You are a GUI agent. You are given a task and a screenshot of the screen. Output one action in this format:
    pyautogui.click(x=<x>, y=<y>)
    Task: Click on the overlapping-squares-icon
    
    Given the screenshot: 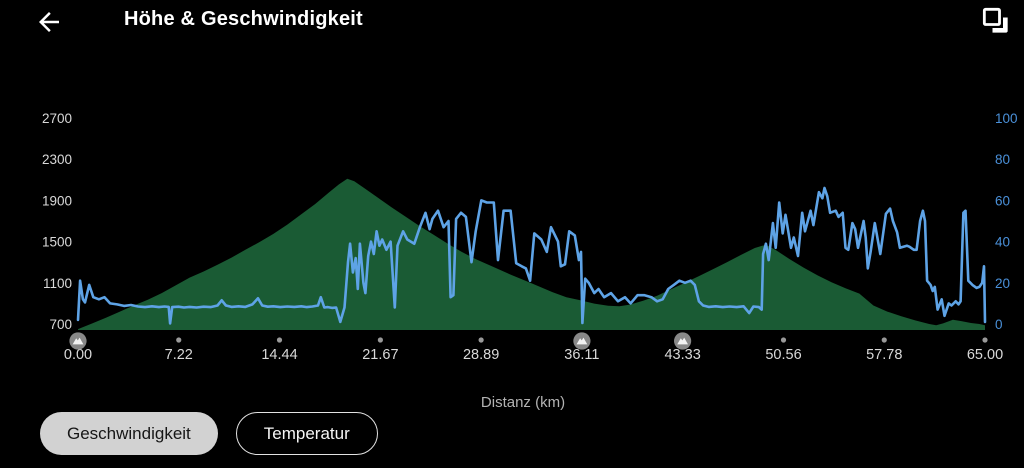 What is the action you would take?
    pyautogui.click(x=995, y=20)
    